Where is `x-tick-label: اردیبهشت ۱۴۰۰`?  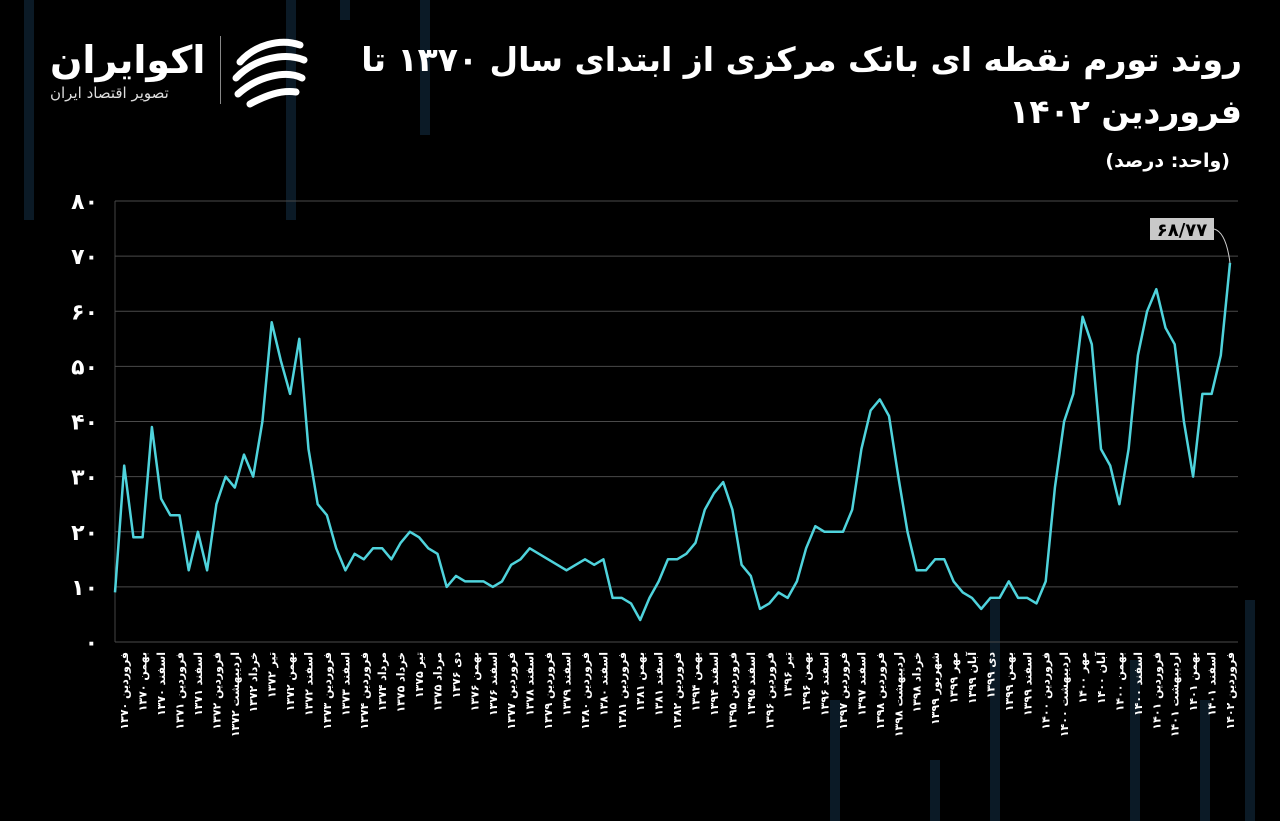 x-tick-label: اردیبهشت ۱۴۰۰ is located at coordinates (1064, 694).